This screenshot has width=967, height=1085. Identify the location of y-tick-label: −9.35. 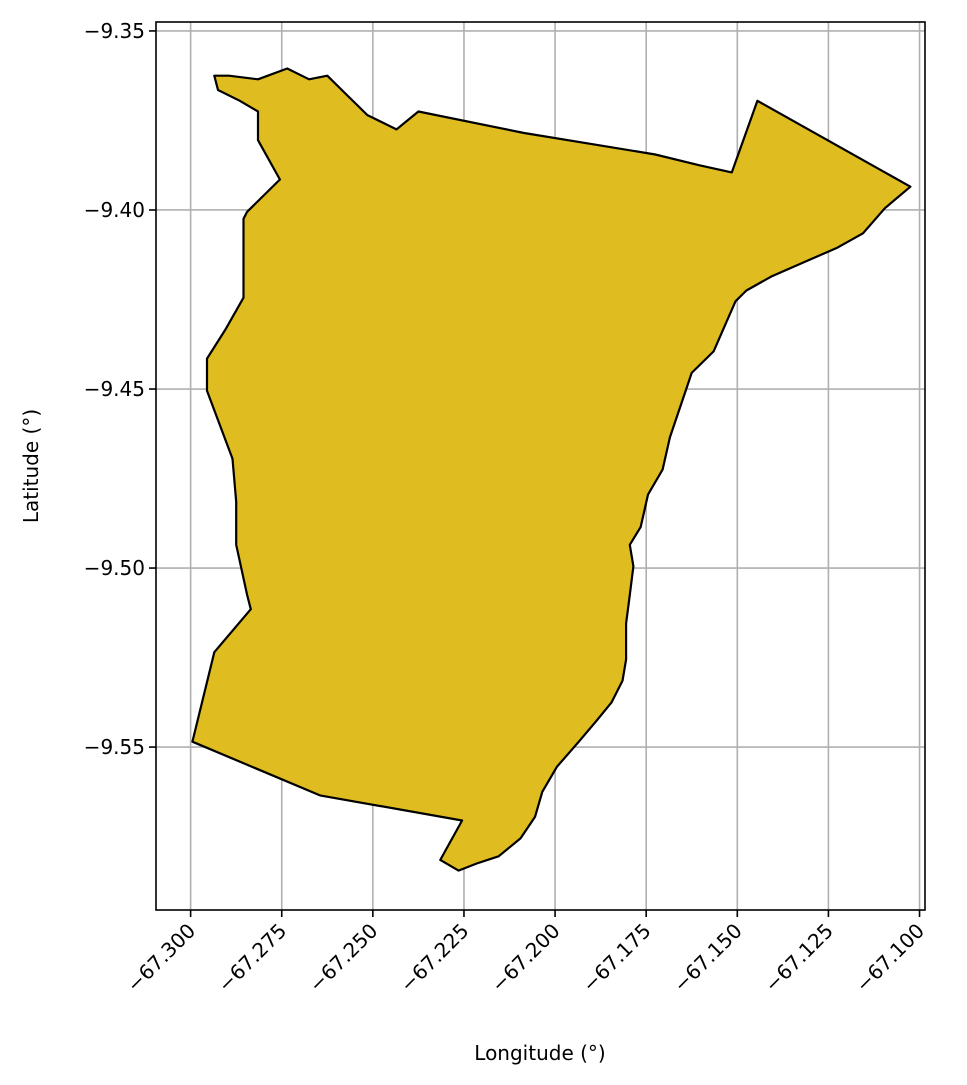
(114, 31).